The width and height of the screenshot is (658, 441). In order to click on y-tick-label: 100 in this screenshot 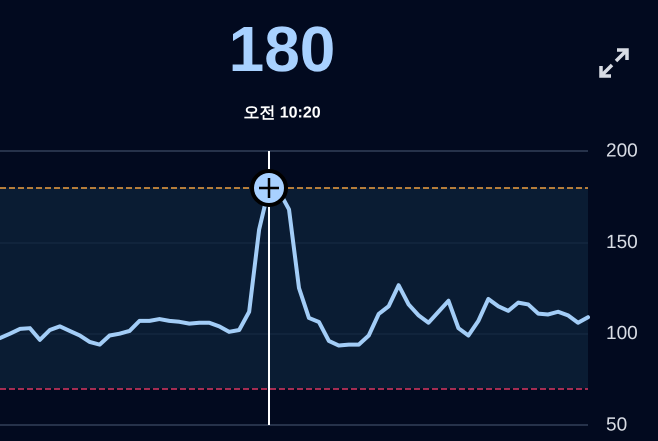, I will do `click(622, 333)`.